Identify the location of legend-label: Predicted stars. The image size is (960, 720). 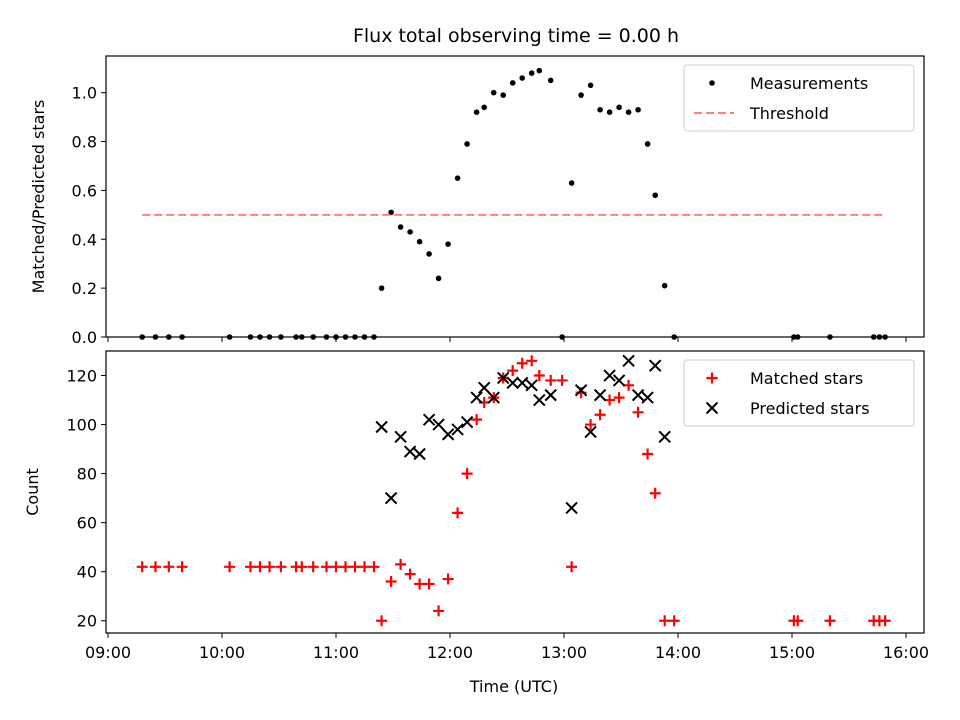
(810, 408).